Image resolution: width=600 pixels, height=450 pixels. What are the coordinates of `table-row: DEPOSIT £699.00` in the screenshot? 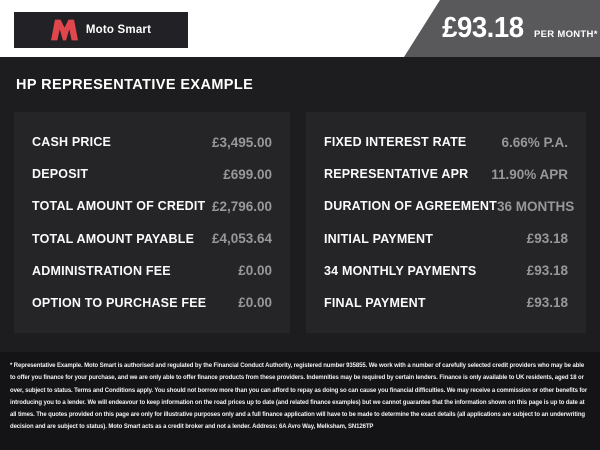 It's located at (152, 174).